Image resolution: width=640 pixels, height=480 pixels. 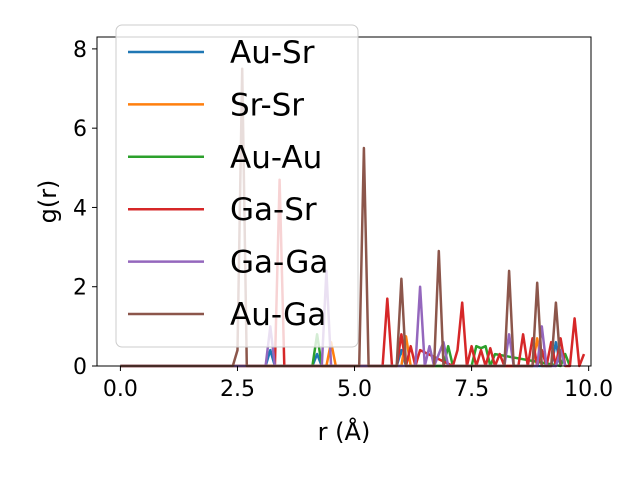 I want to click on y-axis: 0 2 4 6 8, so click(x=85, y=209).